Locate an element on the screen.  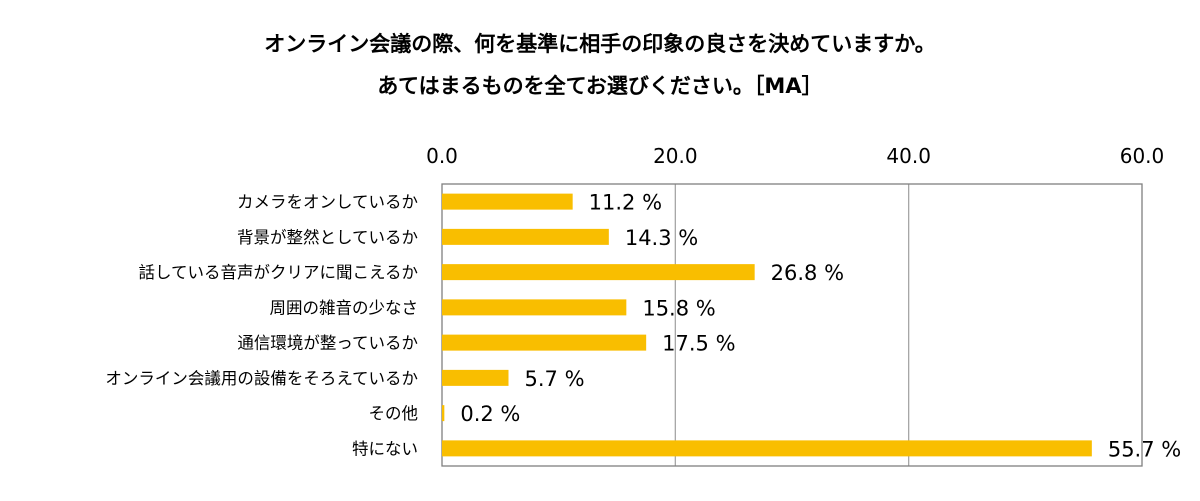
category-label: 話している音声がクリアに聞こえるか is located at coordinates (278, 272).